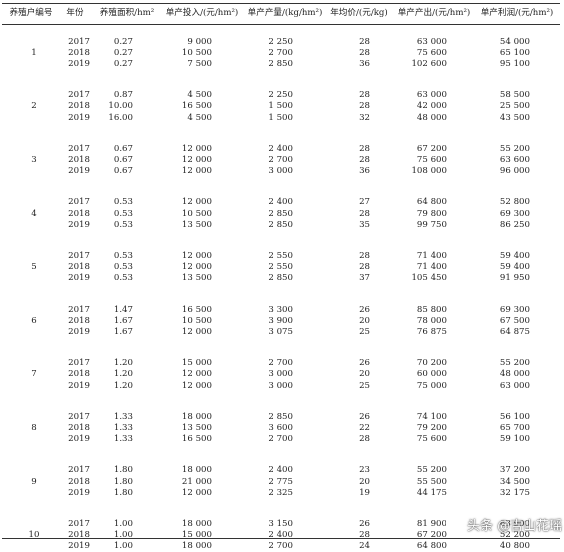 Image resolution: width=564 pixels, height=552 pixels. I want to click on profit-cell: 59 100, so click(514, 439).